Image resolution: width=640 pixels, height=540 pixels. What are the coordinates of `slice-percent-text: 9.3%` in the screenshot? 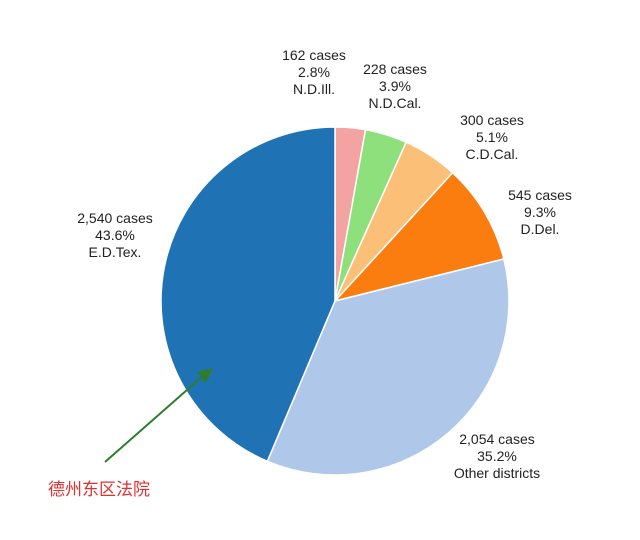 It's located at (540, 212).